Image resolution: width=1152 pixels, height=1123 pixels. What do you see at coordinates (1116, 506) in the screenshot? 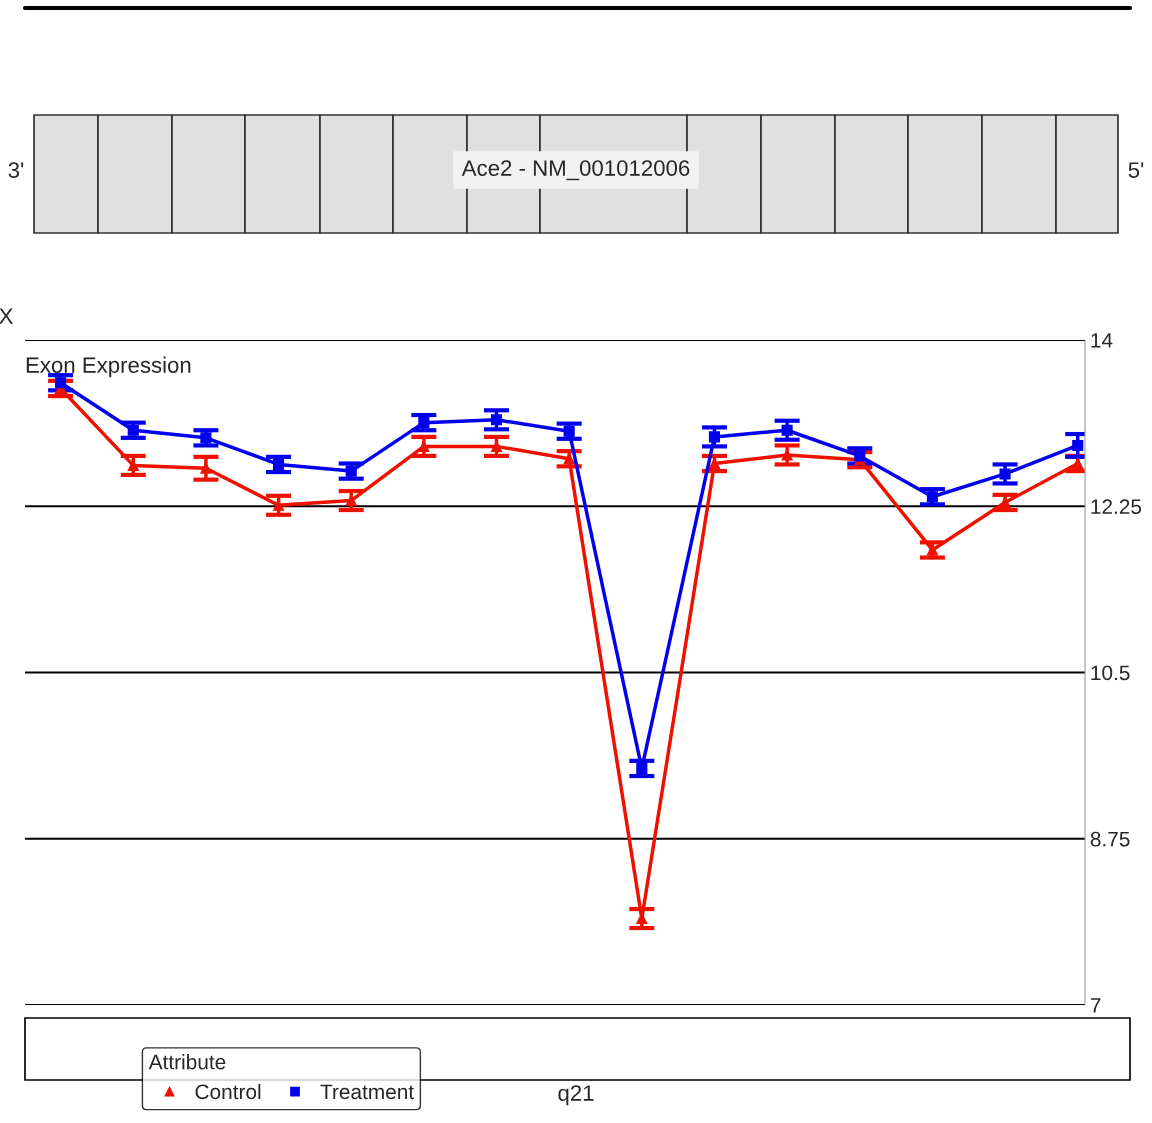
I see `y-tick-label: 12.25` at bounding box center [1116, 506].